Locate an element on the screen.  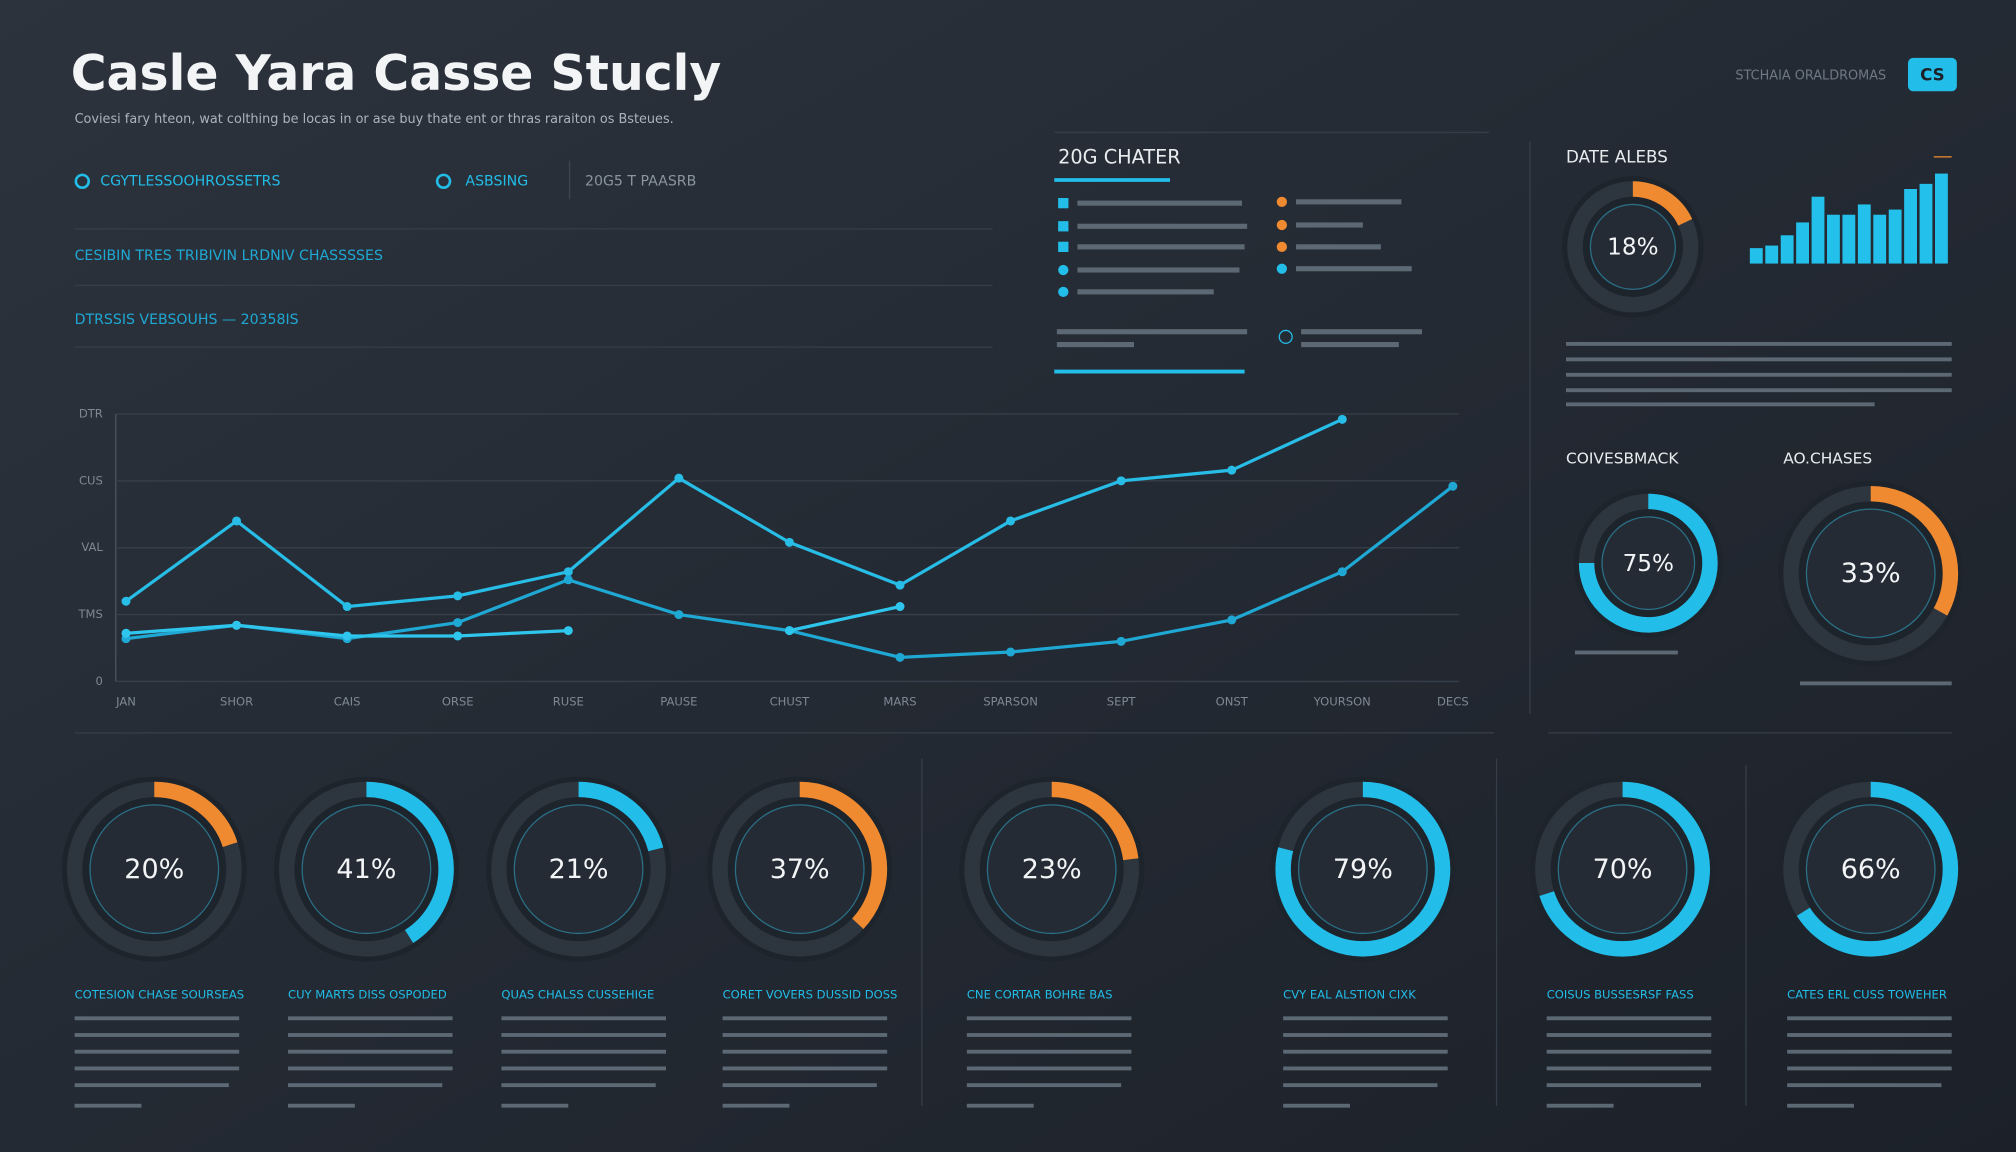
panel-title: 20G CHATER is located at coordinates (1119, 157).